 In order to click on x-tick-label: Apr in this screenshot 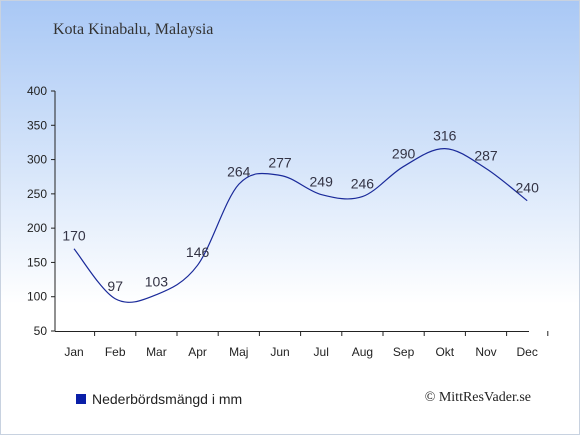, I will do `click(197, 352)`.